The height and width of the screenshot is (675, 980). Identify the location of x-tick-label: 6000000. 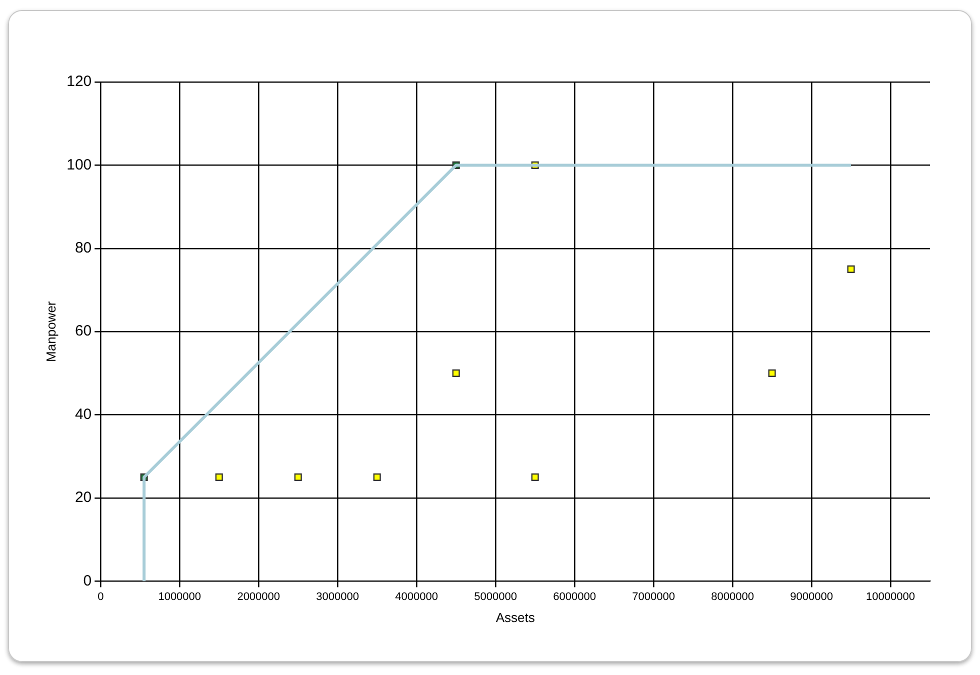
(574, 596).